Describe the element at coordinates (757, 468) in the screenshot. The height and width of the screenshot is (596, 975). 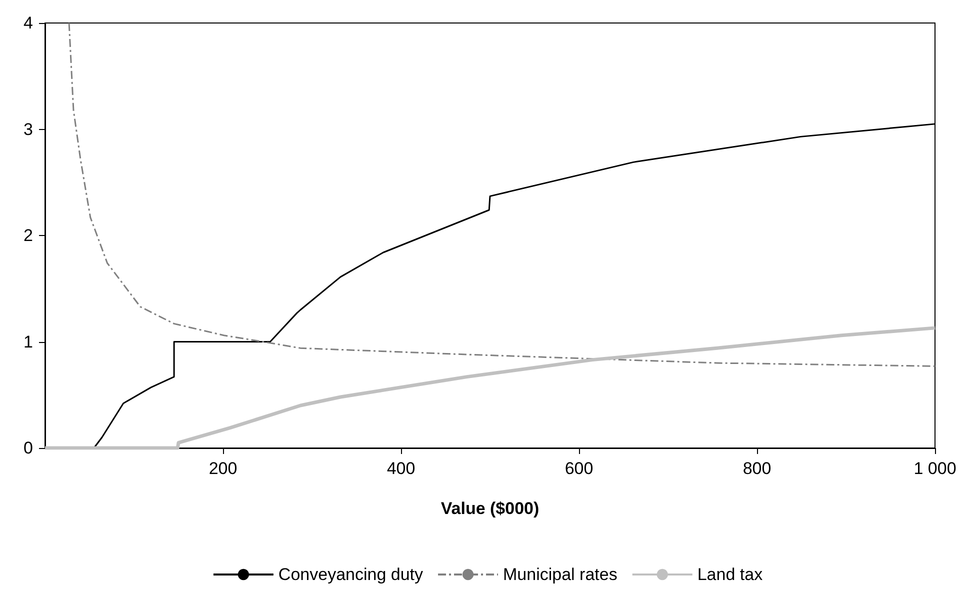
I see `x-tick-label: 800` at that location.